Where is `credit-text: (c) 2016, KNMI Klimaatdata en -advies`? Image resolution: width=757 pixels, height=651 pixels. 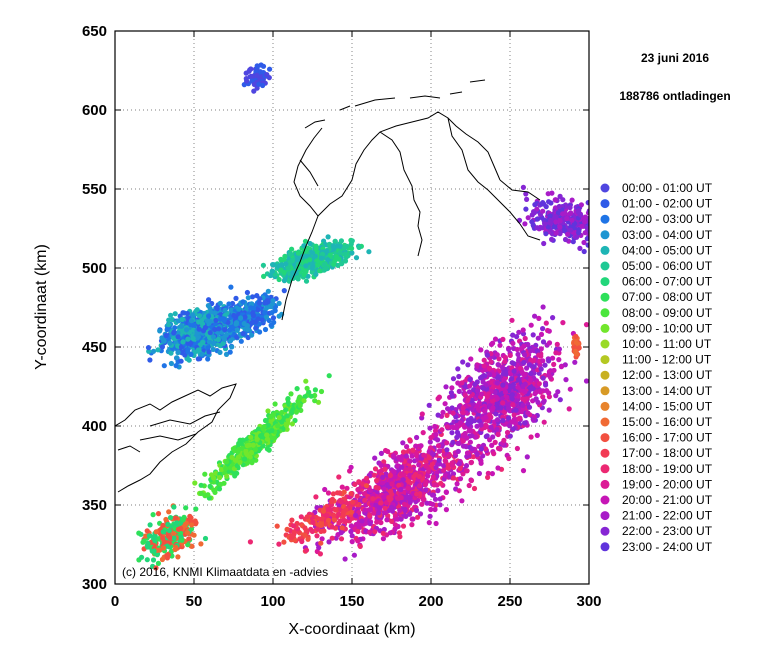
credit-text: (c) 2016, KNMI Klimaatdata en -advies is located at coordinates (225, 572).